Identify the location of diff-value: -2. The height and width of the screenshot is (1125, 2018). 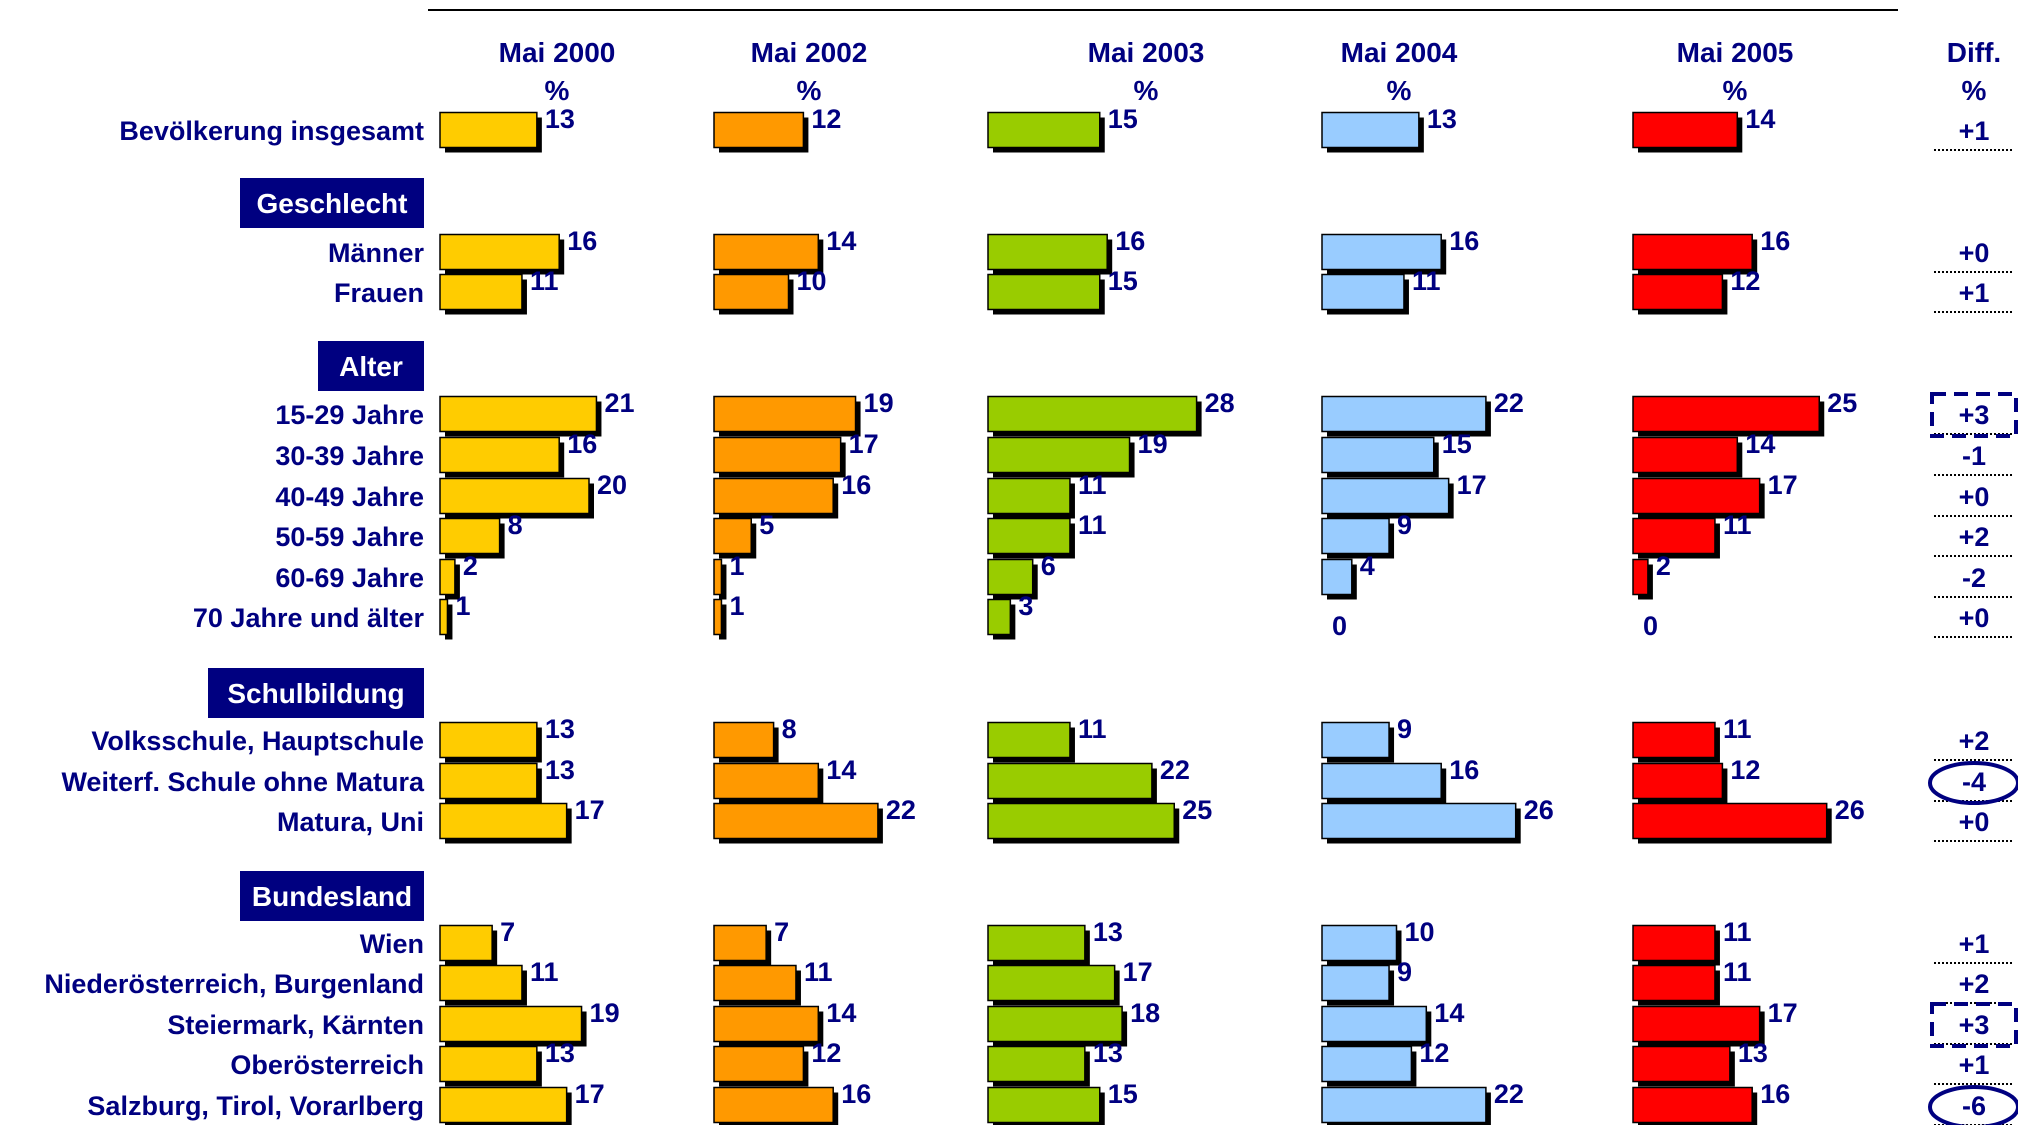
(1974, 578).